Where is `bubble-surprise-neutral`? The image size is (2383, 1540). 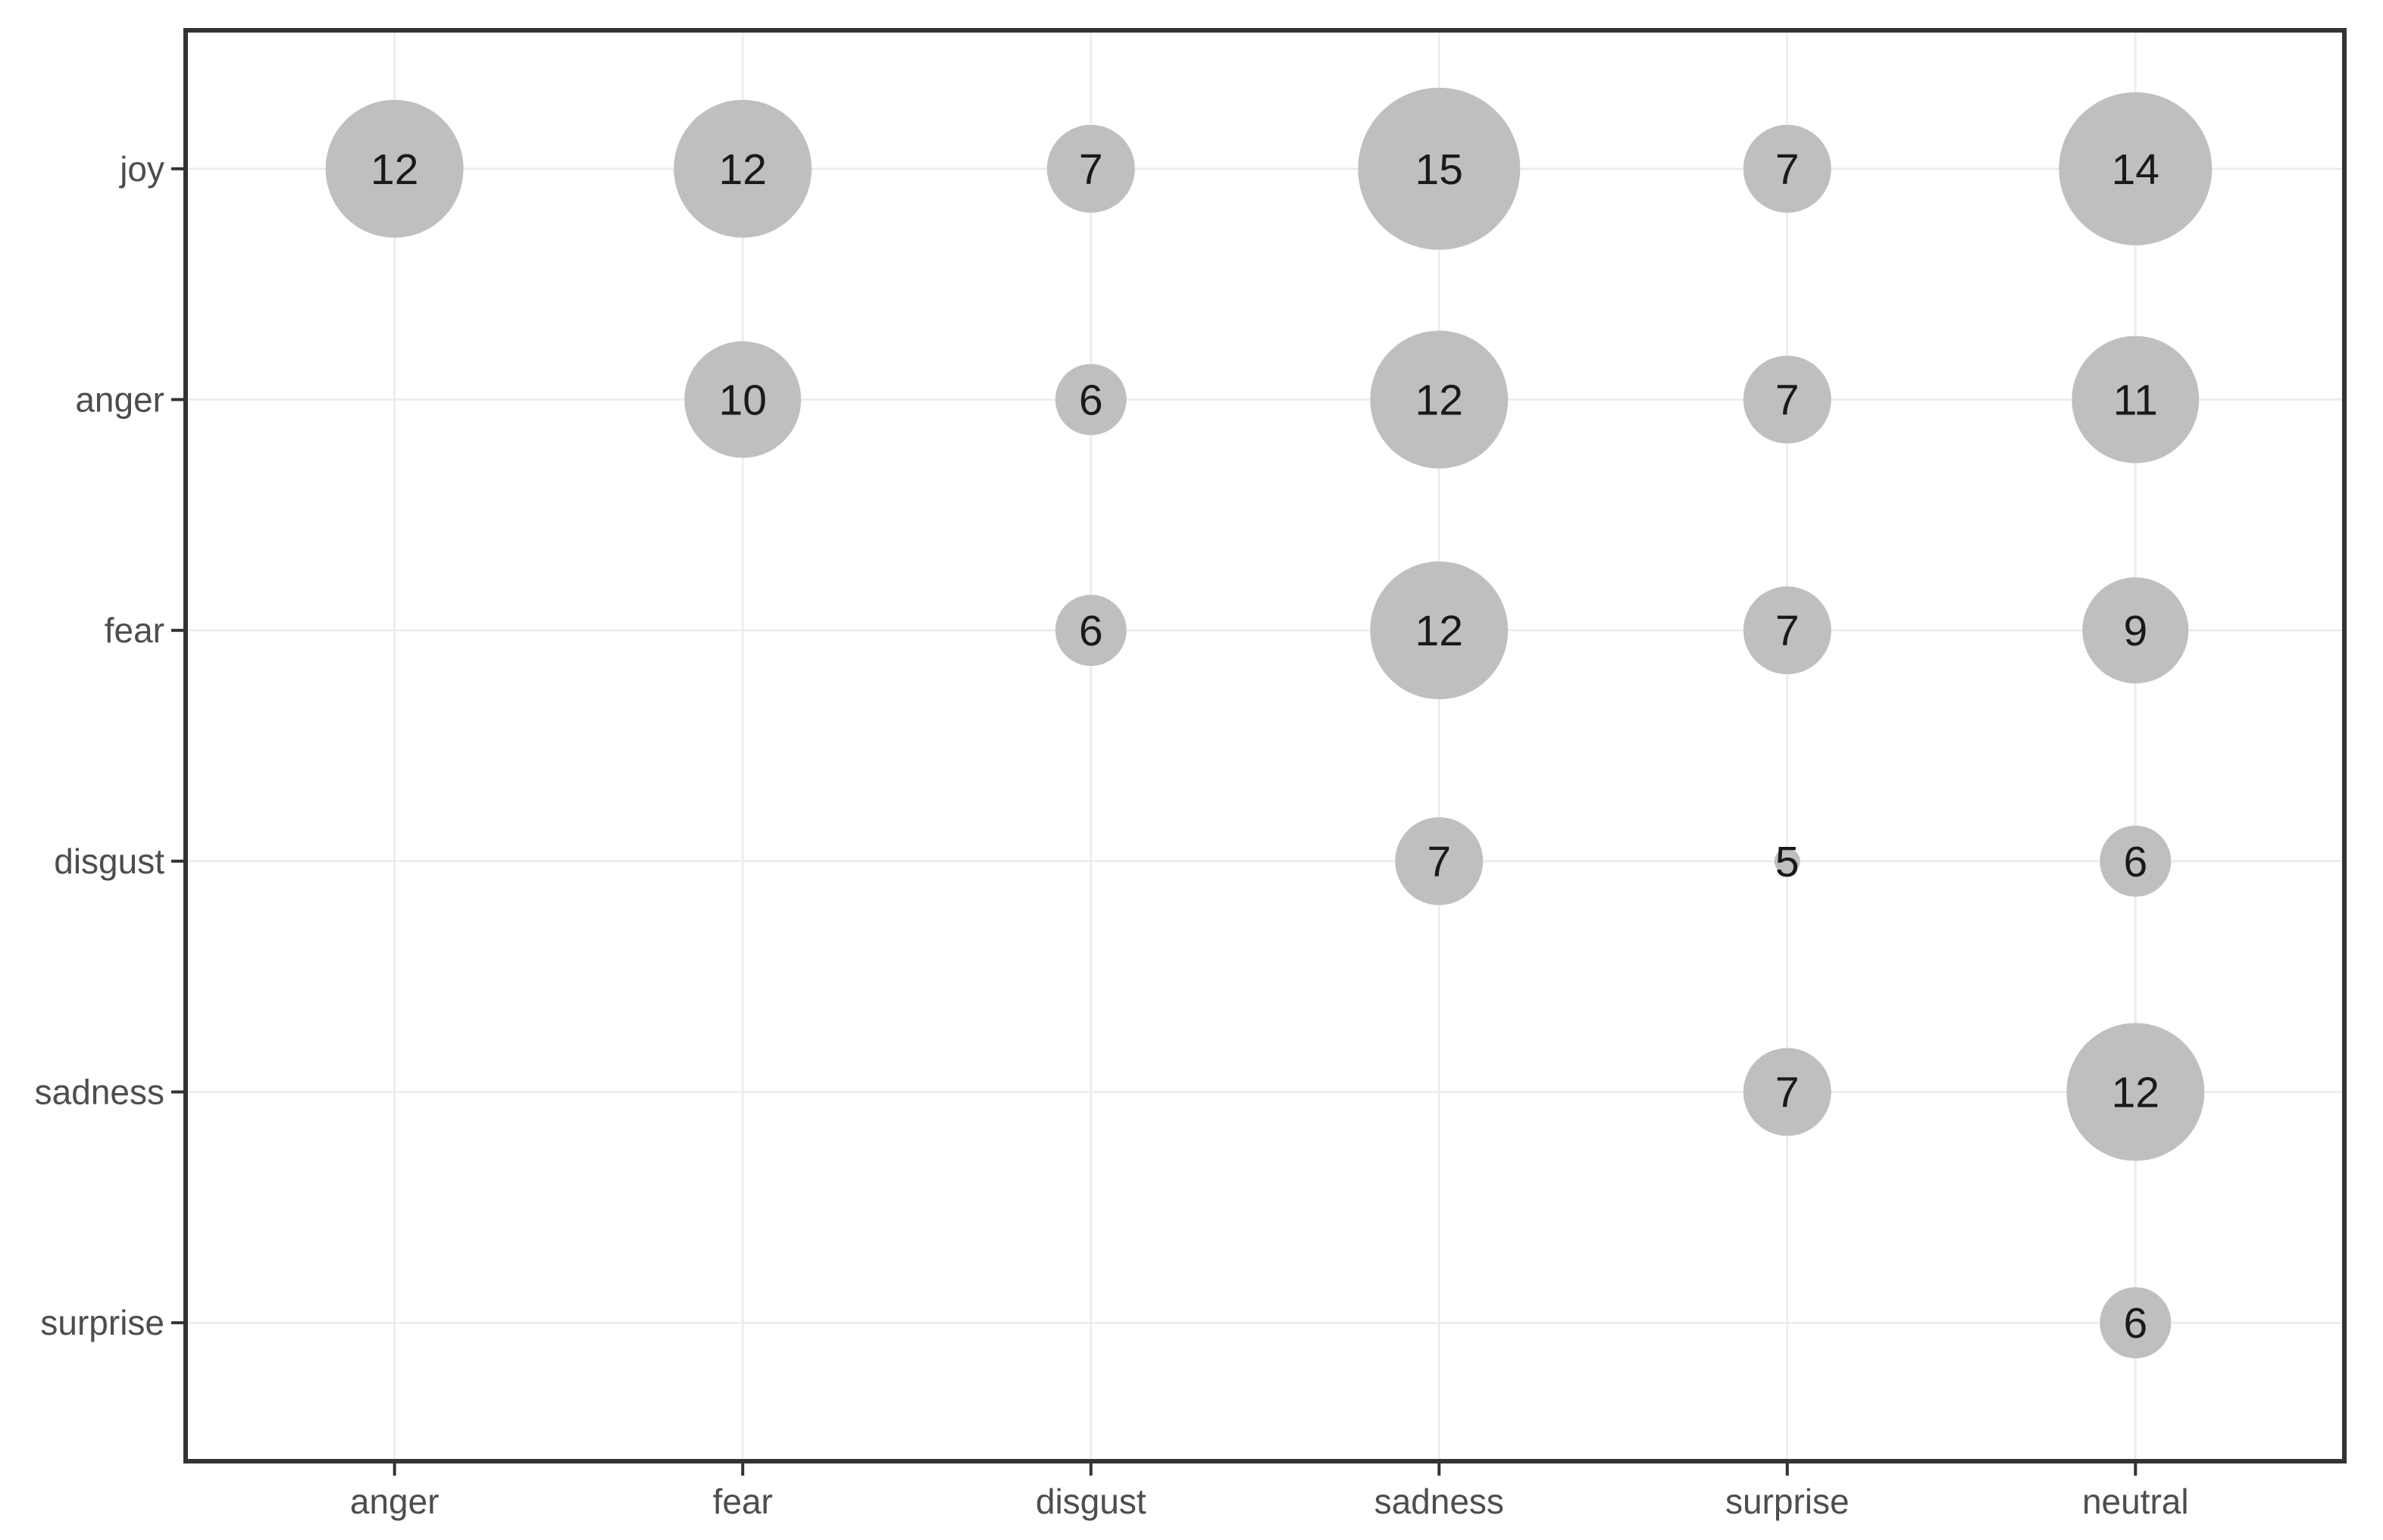 bubble-surprise-neutral is located at coordinates (2136, 1323).